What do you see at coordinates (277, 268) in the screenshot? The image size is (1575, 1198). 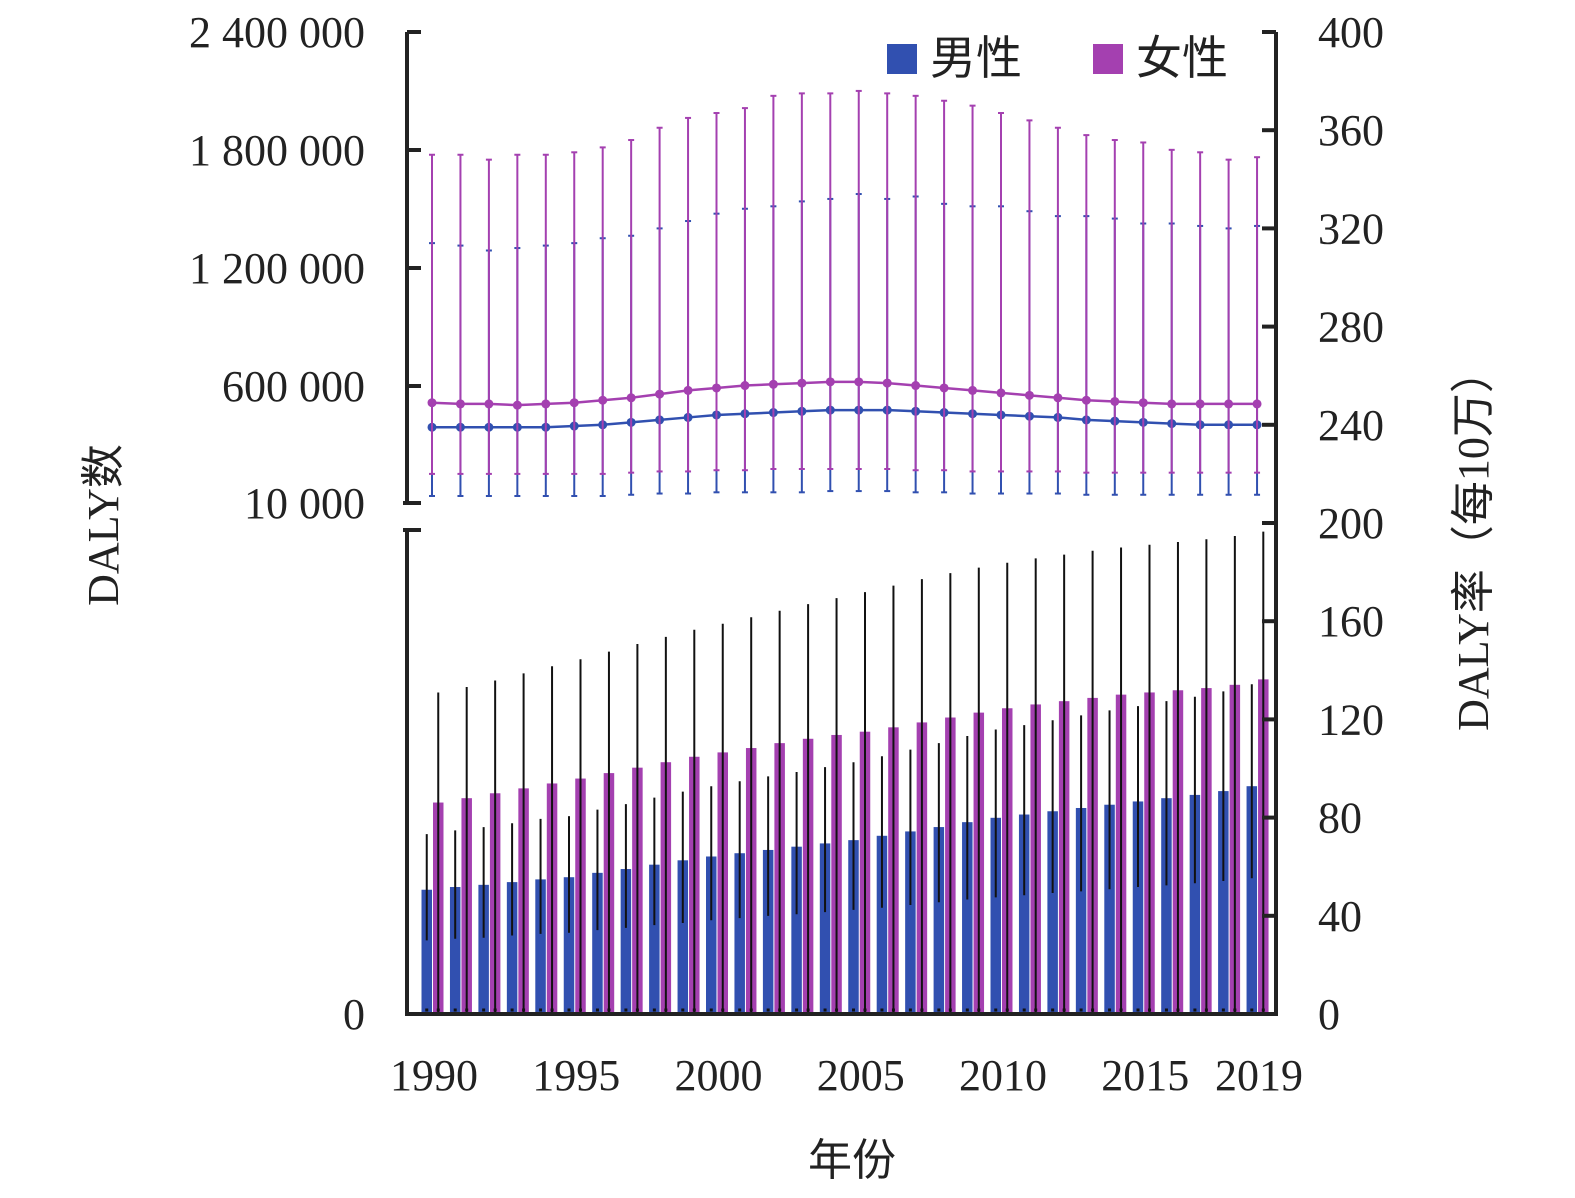 I see `left-tick-label-3: 1 200 000` at bounding box center [277, 268].